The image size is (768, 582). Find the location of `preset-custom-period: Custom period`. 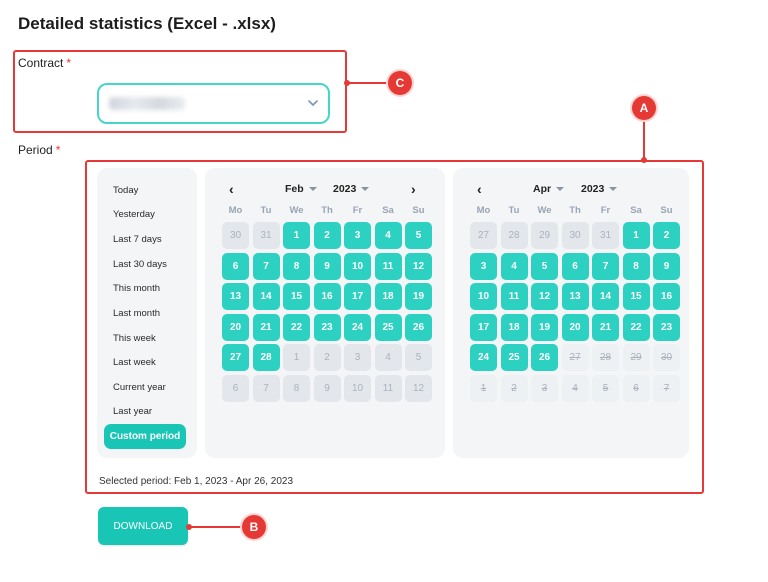

preset-custom-period: Custom period is located at coordinates (145, 436).